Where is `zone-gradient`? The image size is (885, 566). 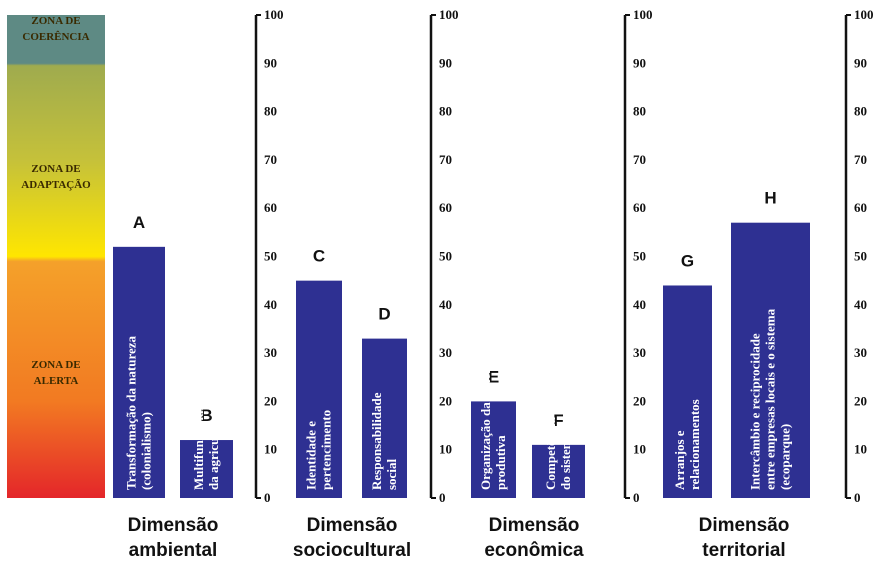 zone-gradient is located at coordinates (56, 256).